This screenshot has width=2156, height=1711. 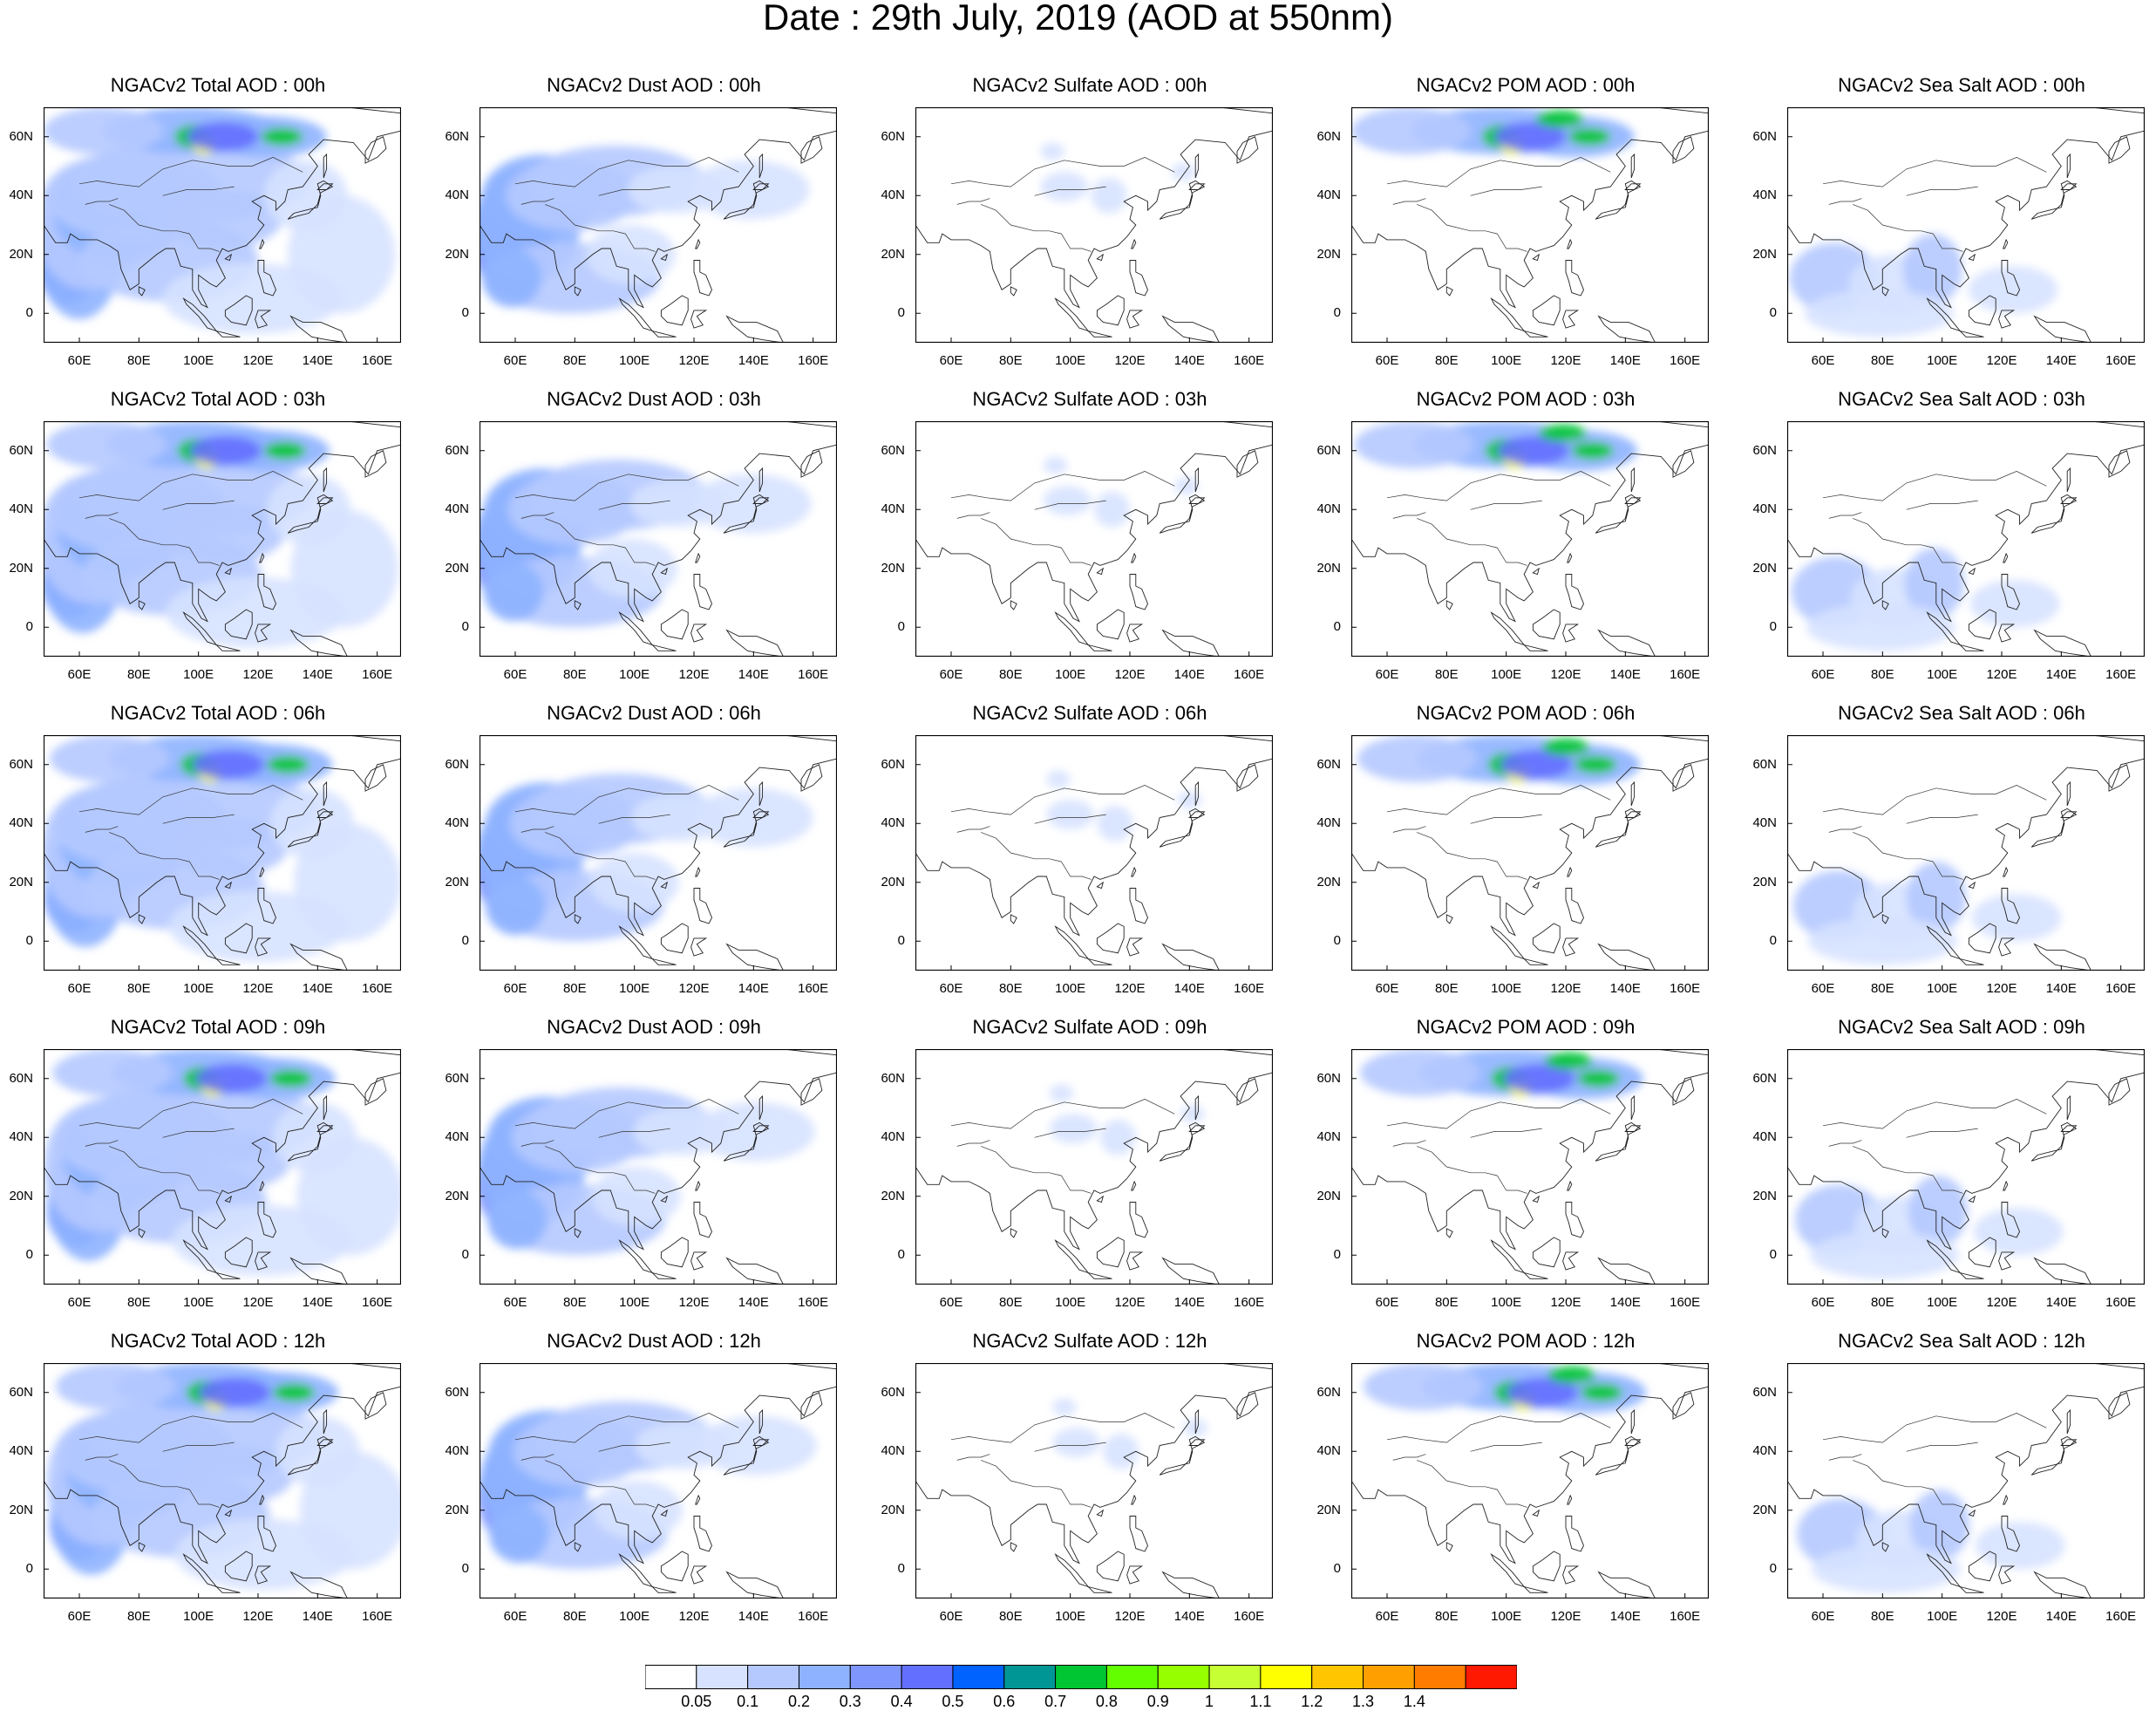 I want to click on lon-tick-label: 100E, so click(x=1506, y=988).